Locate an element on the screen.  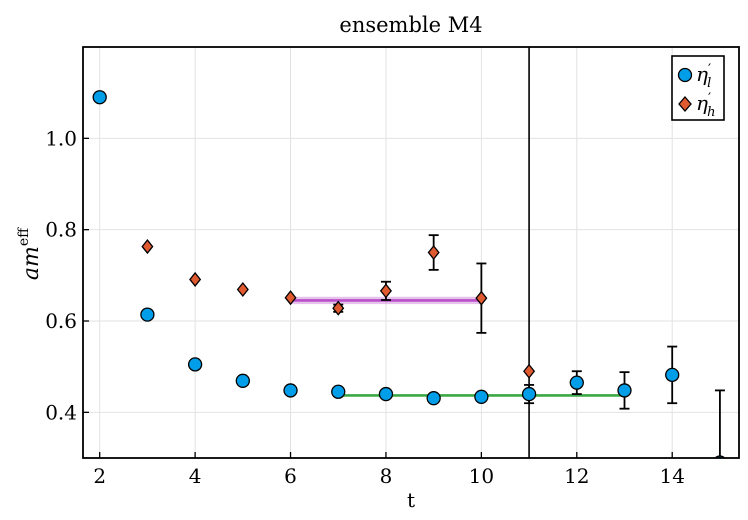
y-axis-label-base: am is located at coordinates (31, 263).